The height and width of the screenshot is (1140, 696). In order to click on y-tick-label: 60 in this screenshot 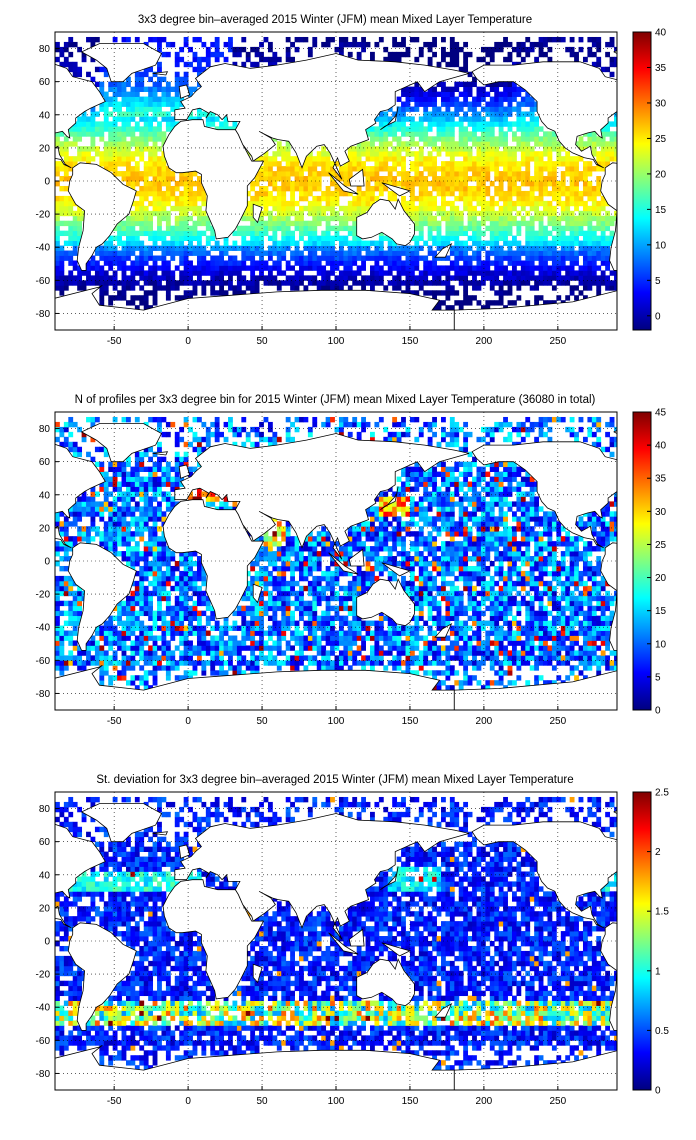, I will do `click(45, 82)`.